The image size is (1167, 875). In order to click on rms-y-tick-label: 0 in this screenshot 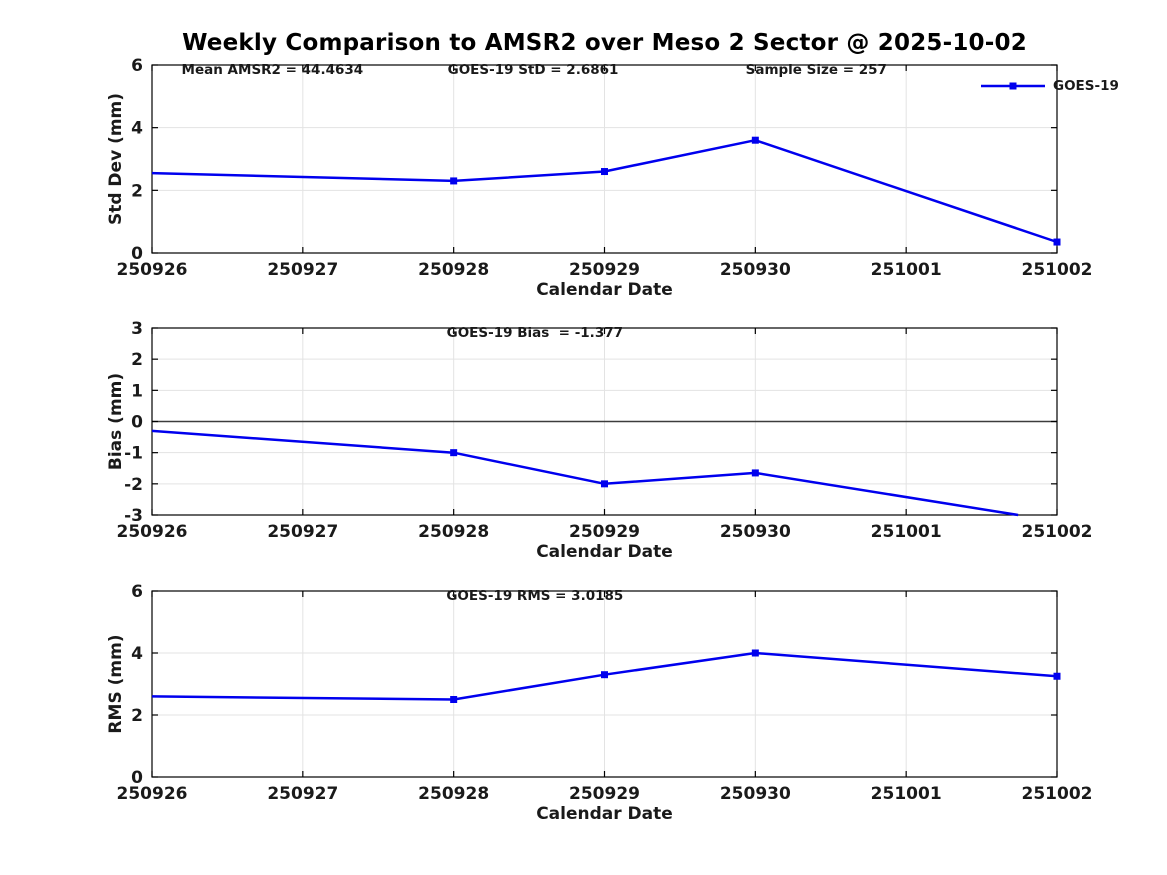, I will do `click(137, 778)`.